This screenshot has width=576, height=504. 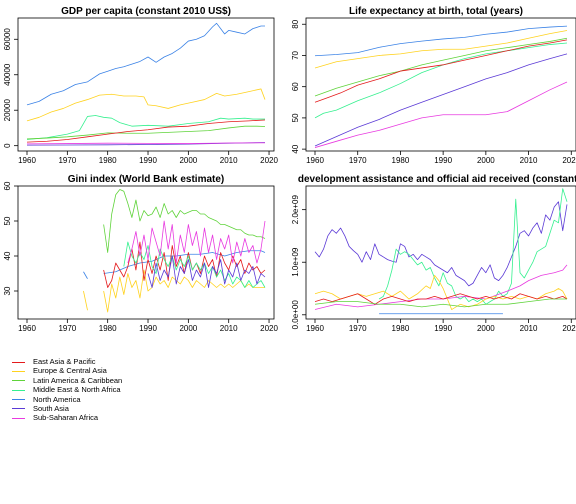 I want to click on life-exp-y-tick-label: 40, so click(x=295, y=148).